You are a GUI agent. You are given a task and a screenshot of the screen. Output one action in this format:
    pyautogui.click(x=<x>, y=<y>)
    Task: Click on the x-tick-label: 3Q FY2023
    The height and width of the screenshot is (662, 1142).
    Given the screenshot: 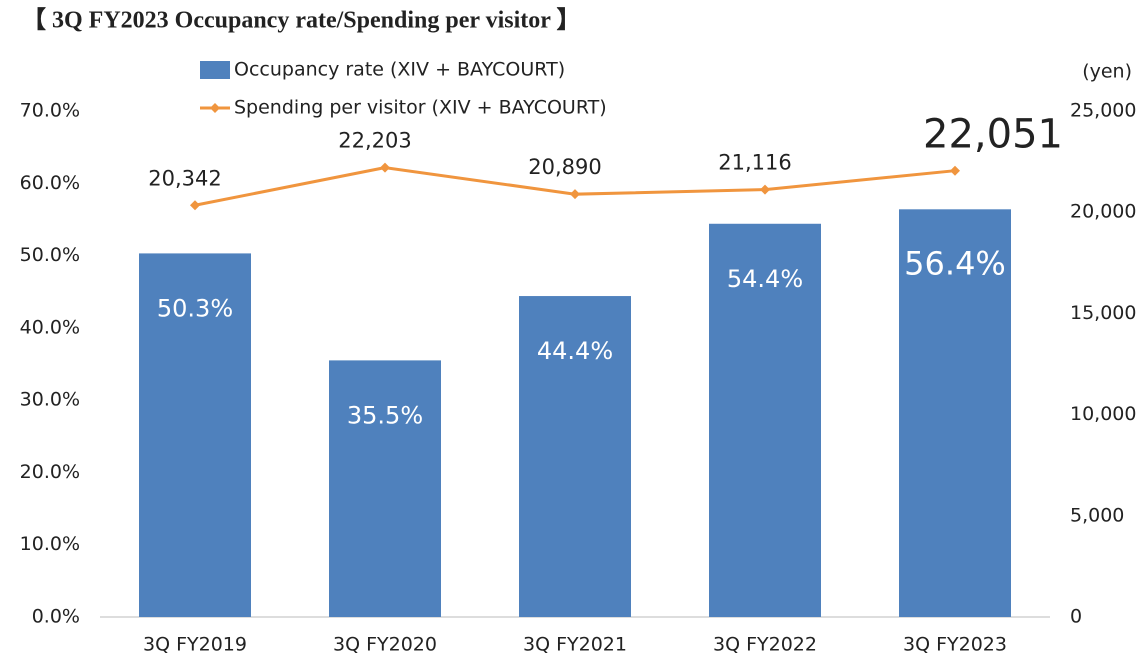 What is the action you would take?
    pyautogui.click(x=955, y=645)
    